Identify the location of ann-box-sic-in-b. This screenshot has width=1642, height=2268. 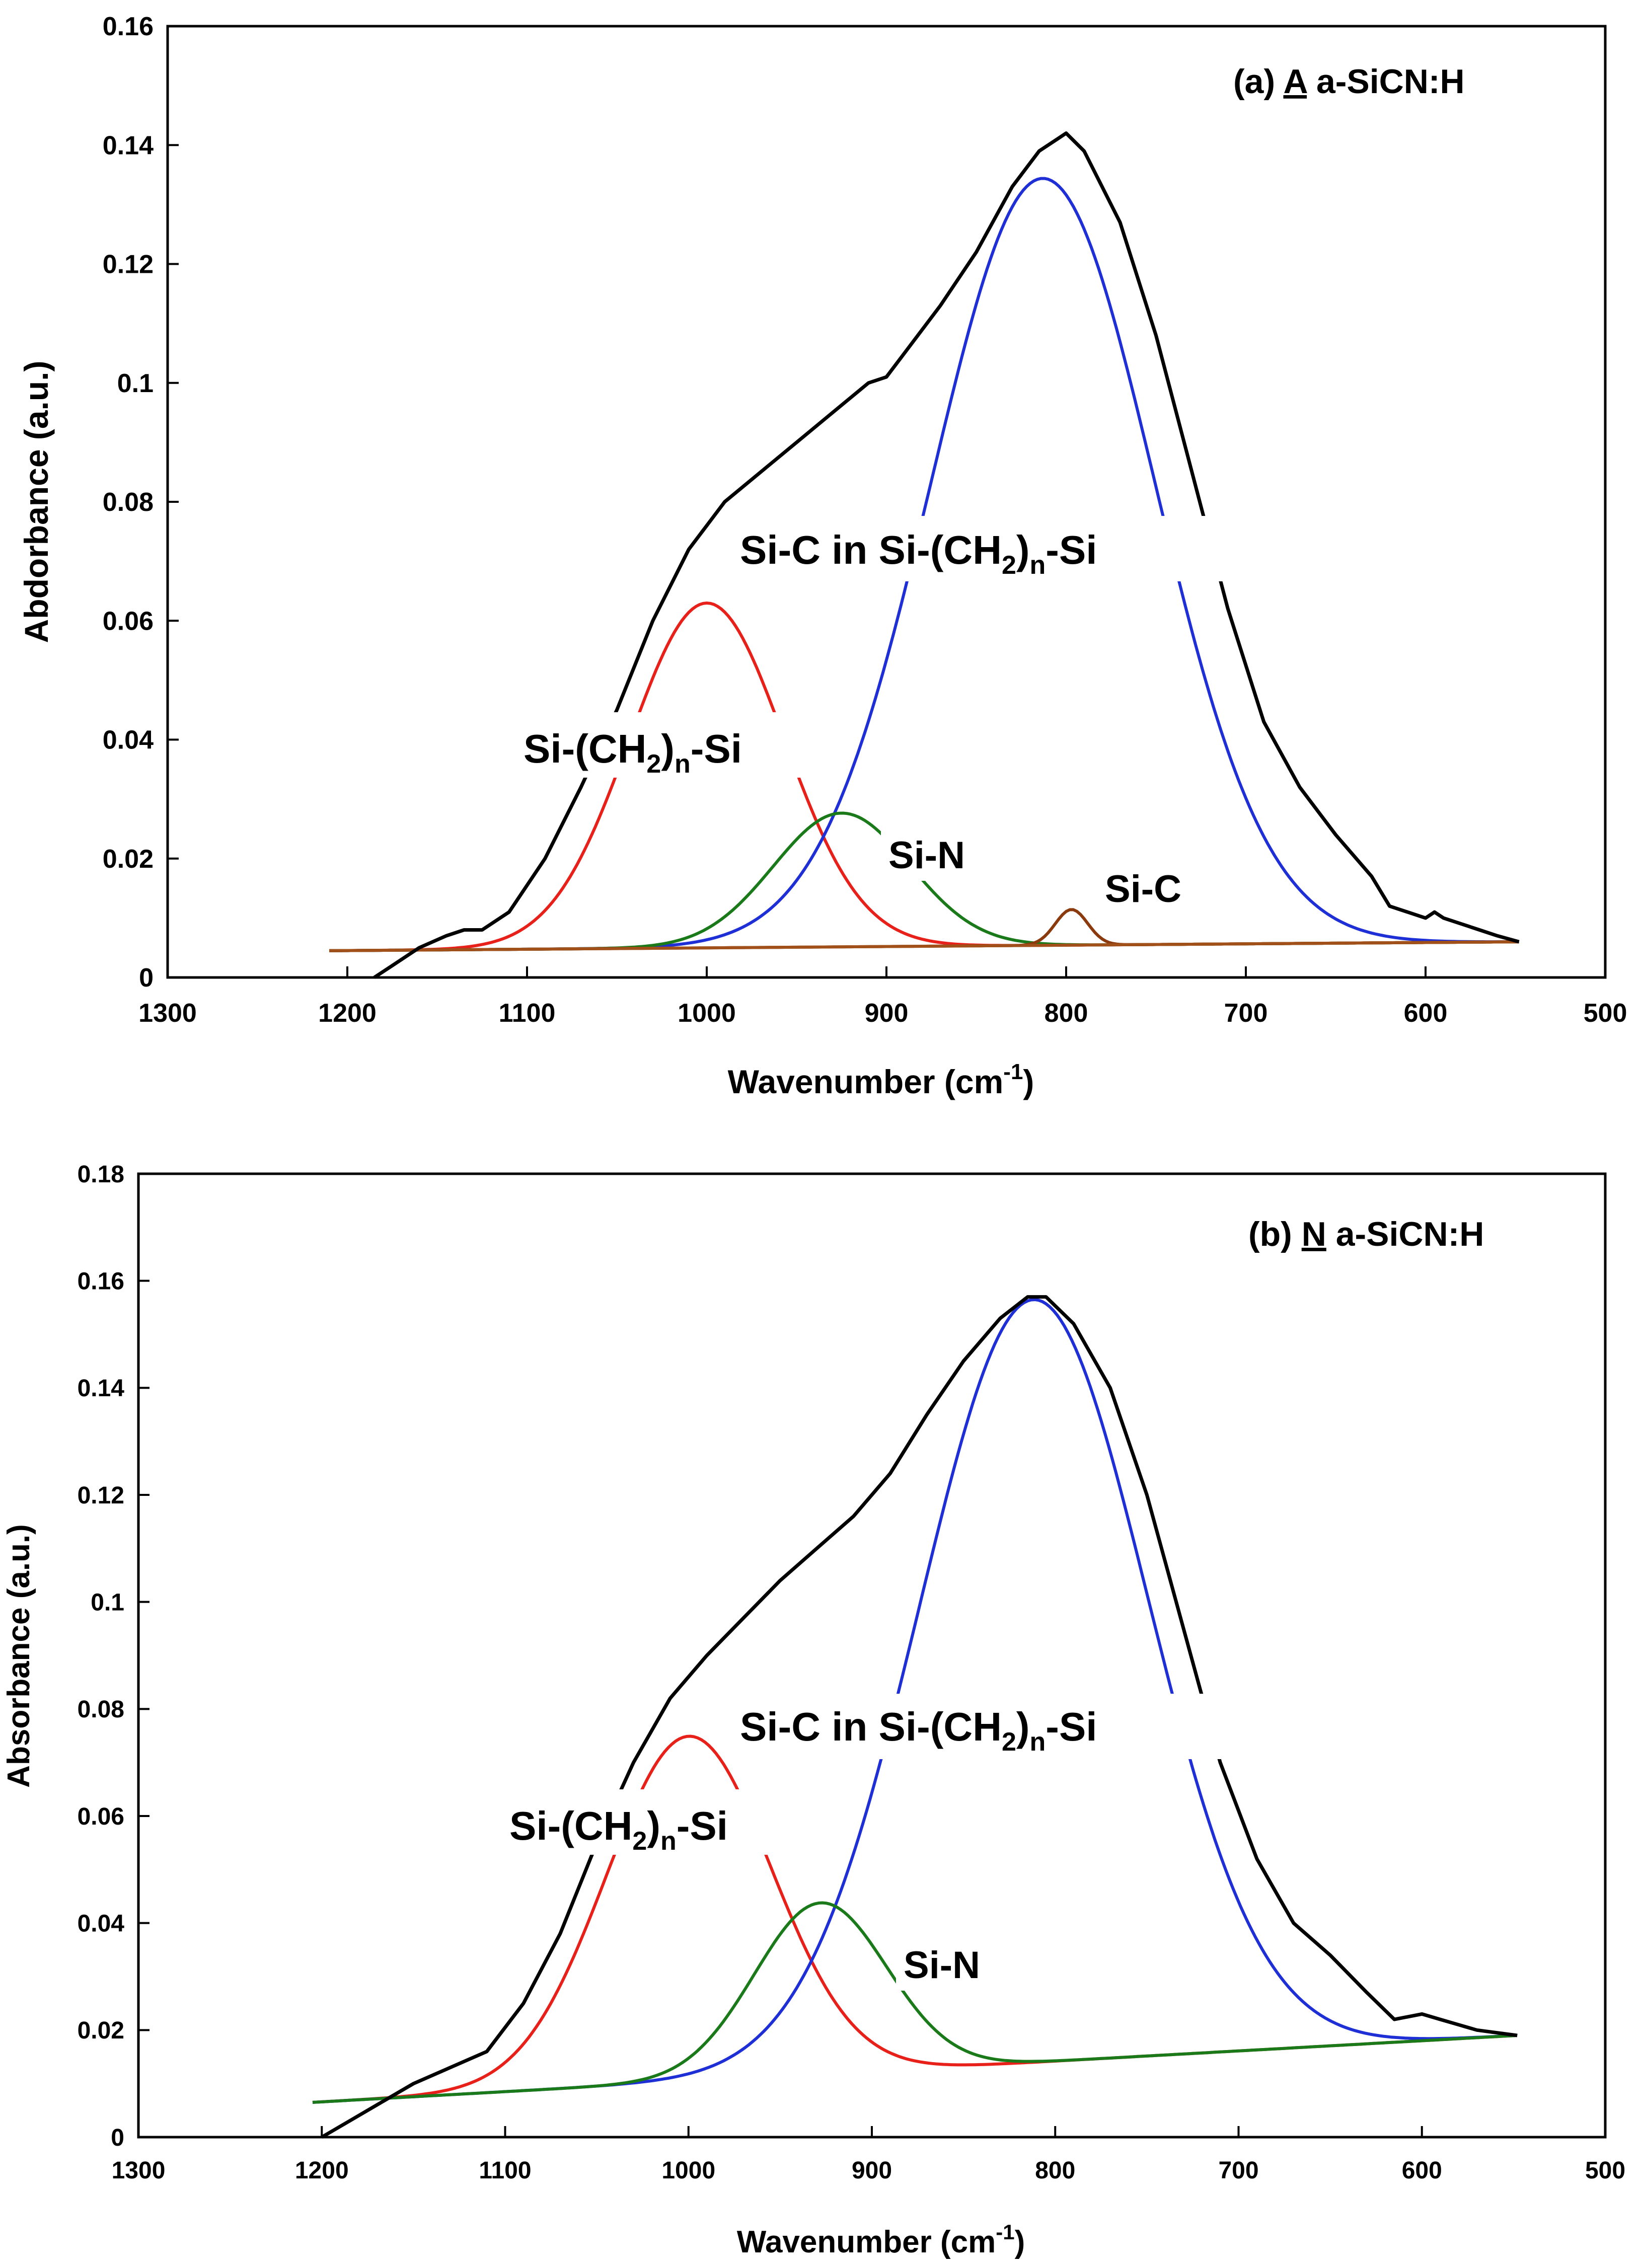
(984, 1726).